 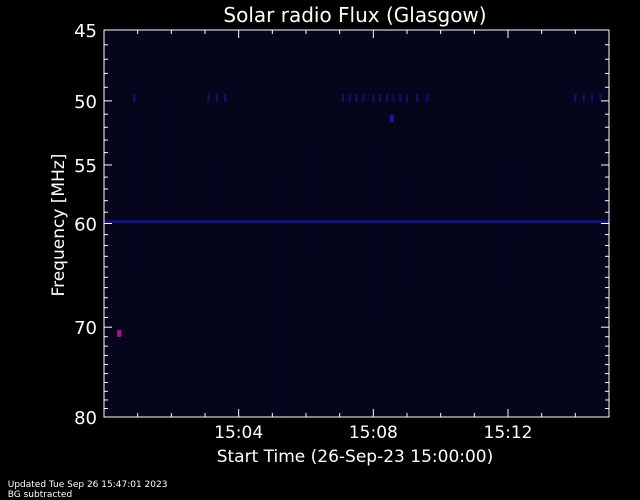 I want to click on y-tick-label: 60, so click(x=85, y=225).